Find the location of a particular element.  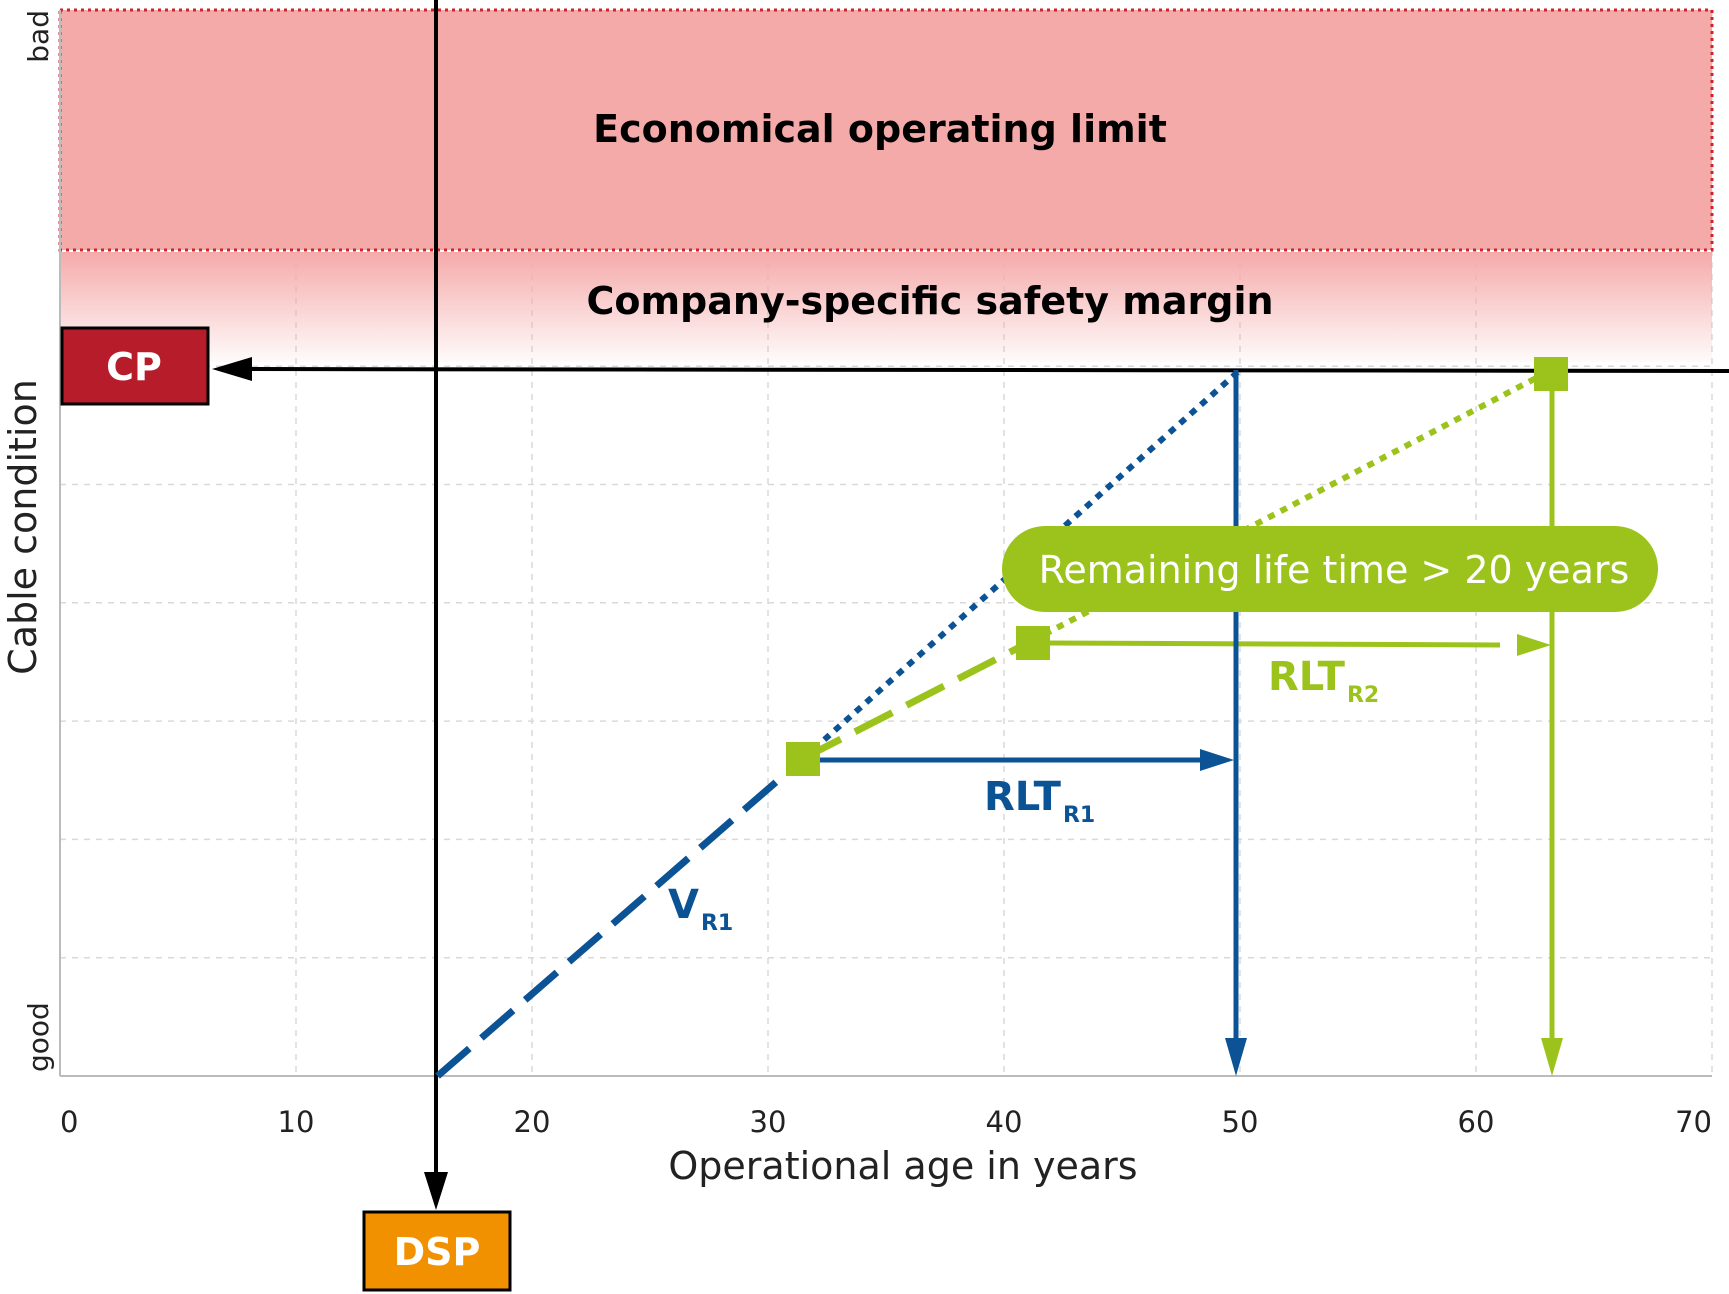

dsp-box is located at coordinates (437, 1251).